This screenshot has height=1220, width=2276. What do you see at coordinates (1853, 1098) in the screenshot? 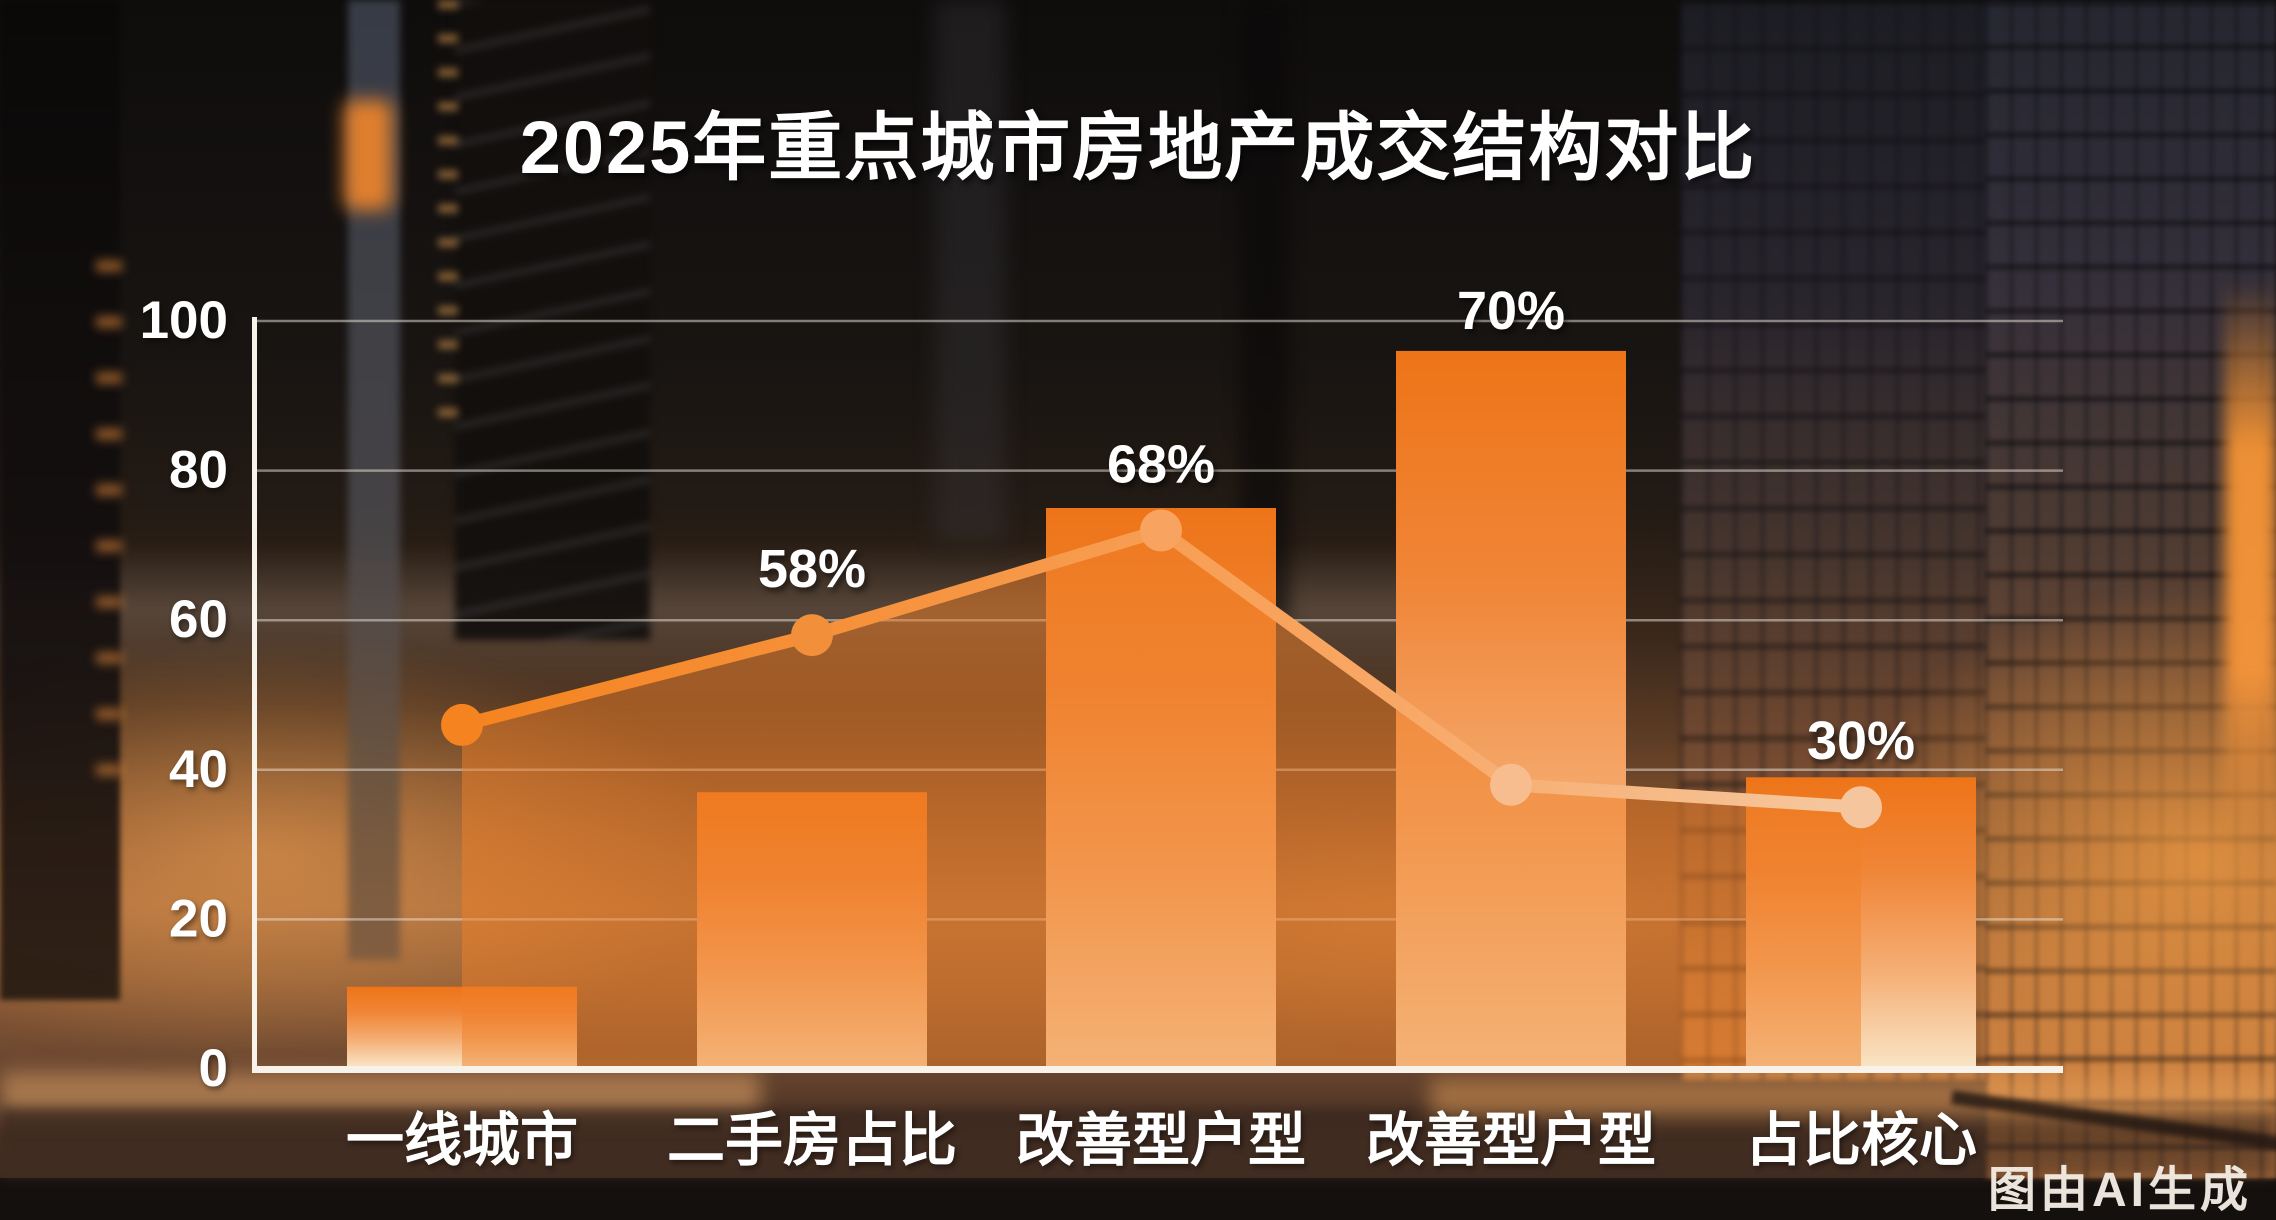
I see `background-street-right` at bounding box center [1853, 1098].